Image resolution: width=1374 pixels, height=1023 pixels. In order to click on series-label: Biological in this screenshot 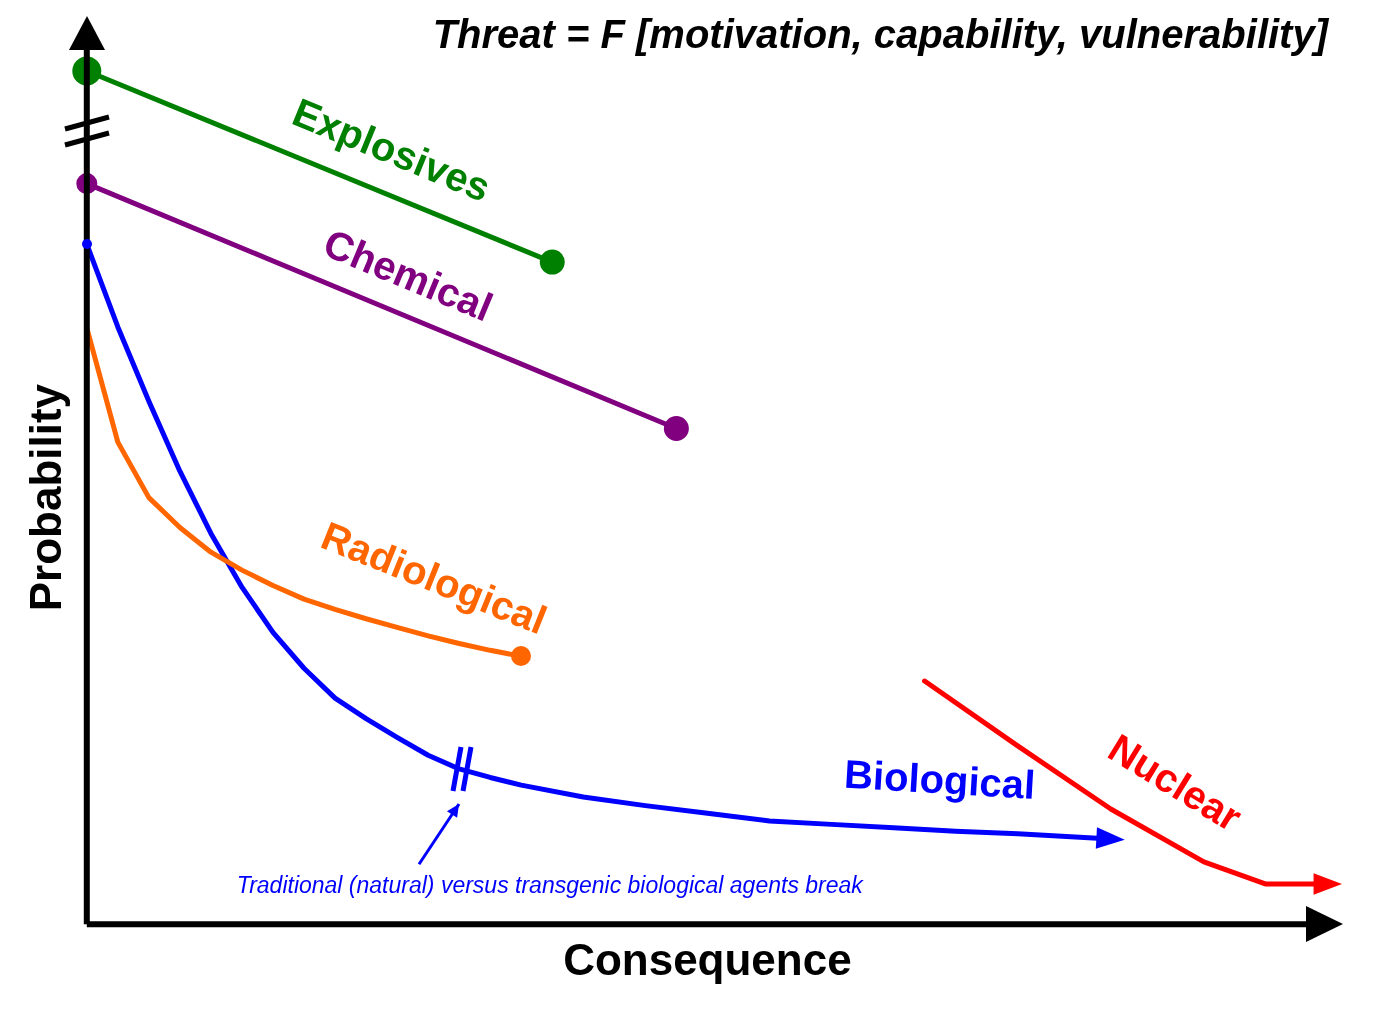, I will do `click(940, 779)`.